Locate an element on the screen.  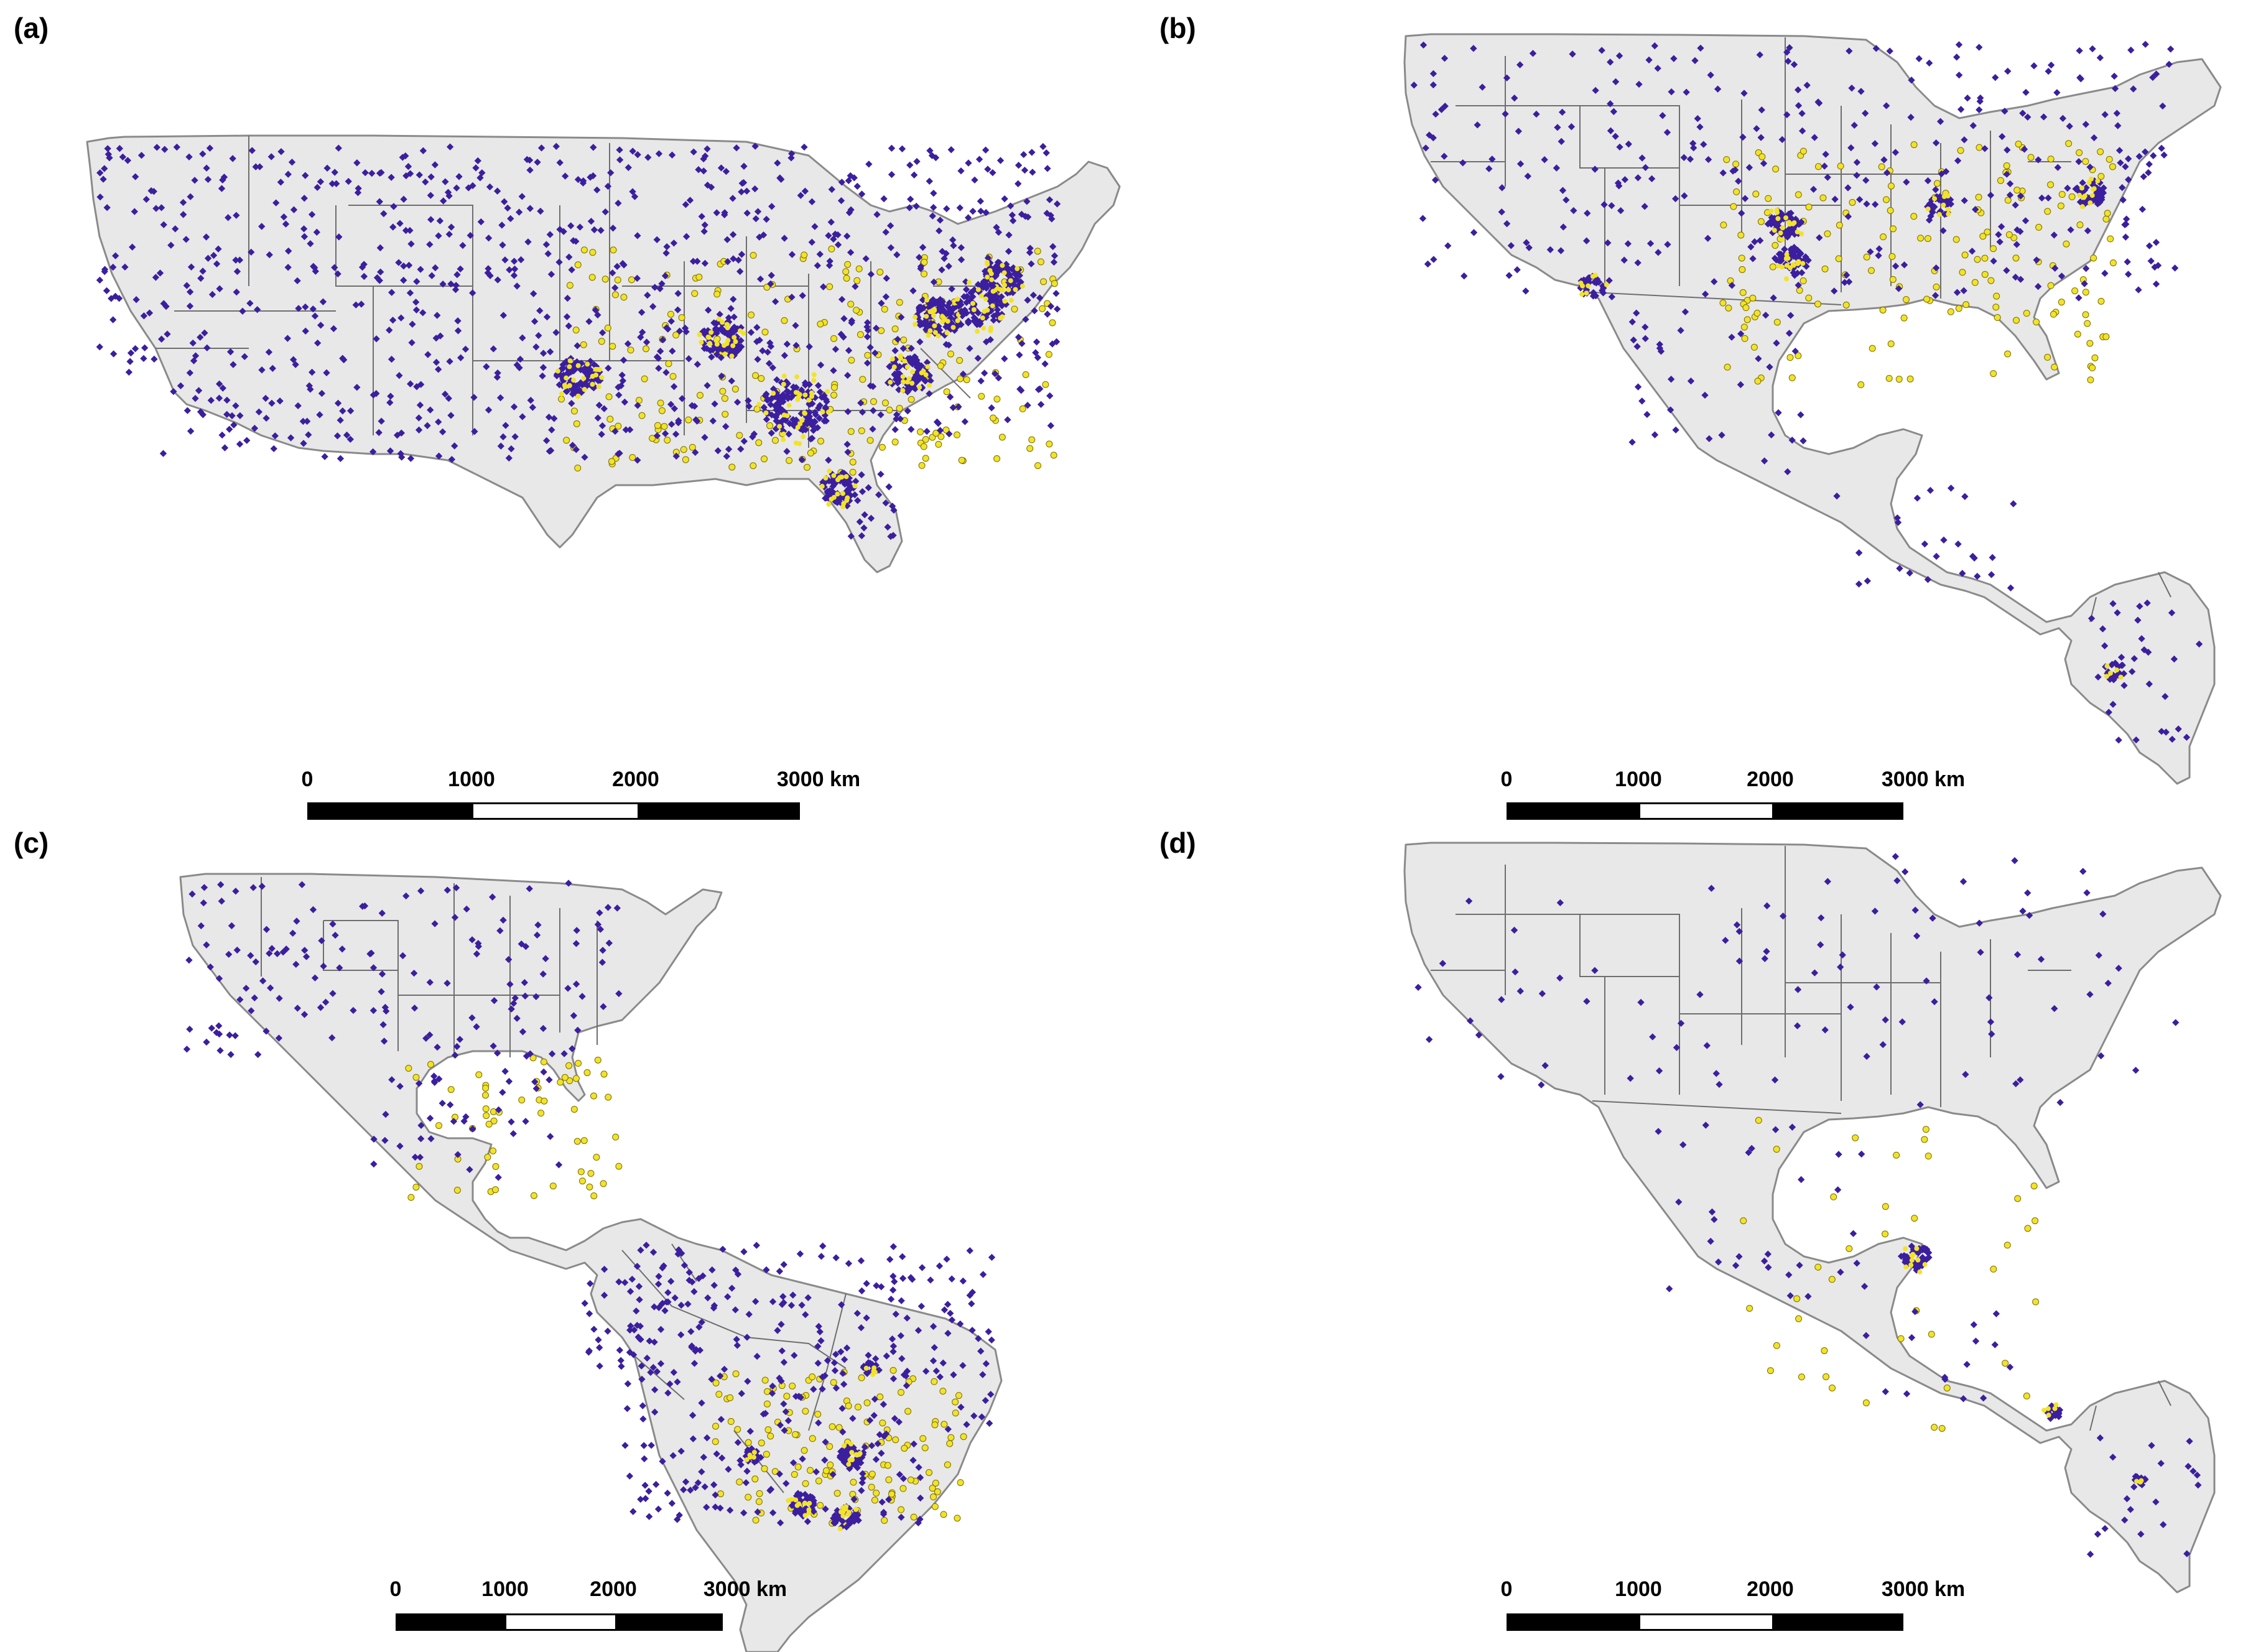
panel-label-c: (c) is located at coordinates (31, 843).